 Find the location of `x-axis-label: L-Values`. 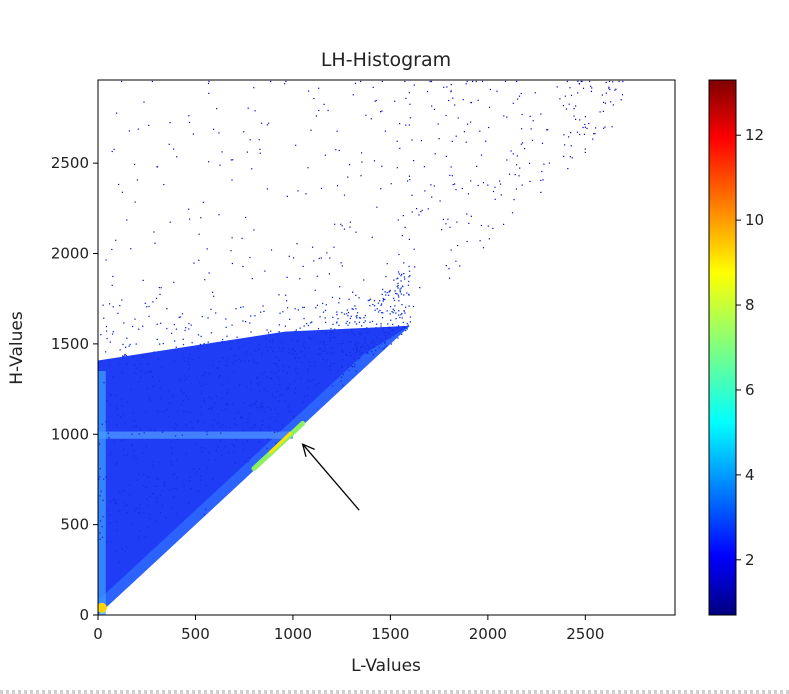

x-axis-label: L-Values is located at coordinates (386, 666).